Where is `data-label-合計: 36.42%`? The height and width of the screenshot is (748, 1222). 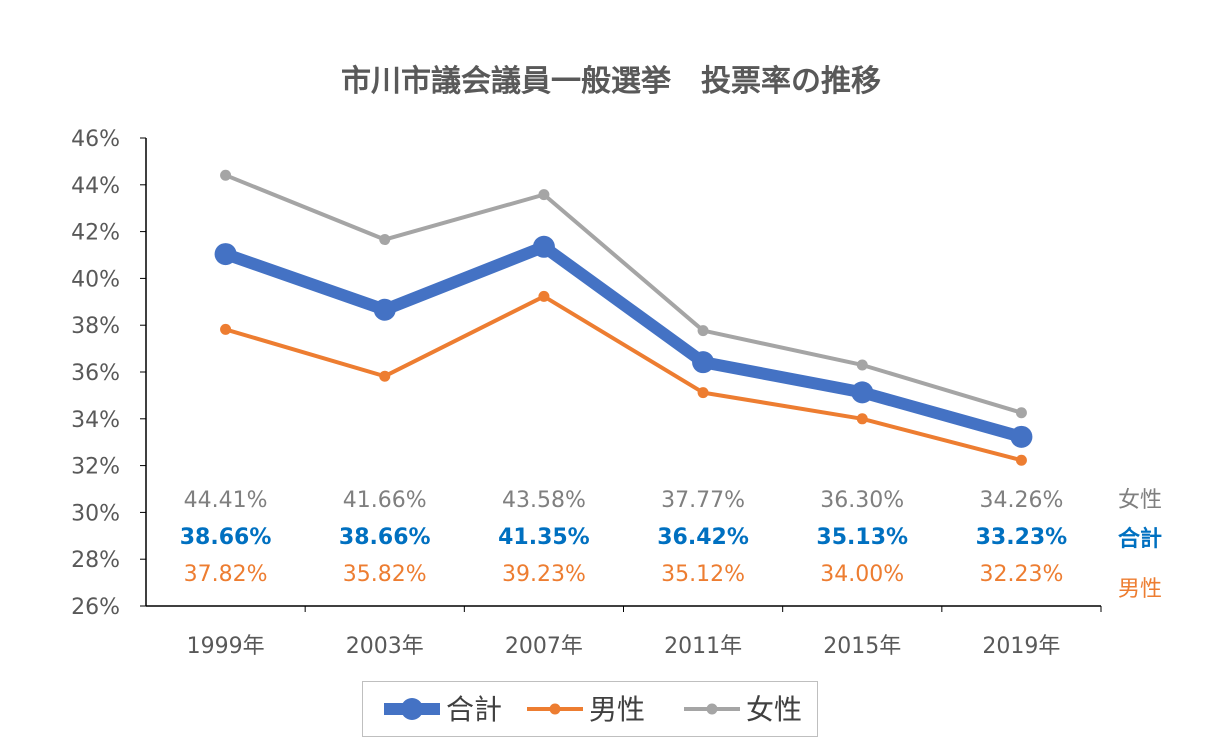 data-label-合計: 36.42% is located at coordinates (703, 537).